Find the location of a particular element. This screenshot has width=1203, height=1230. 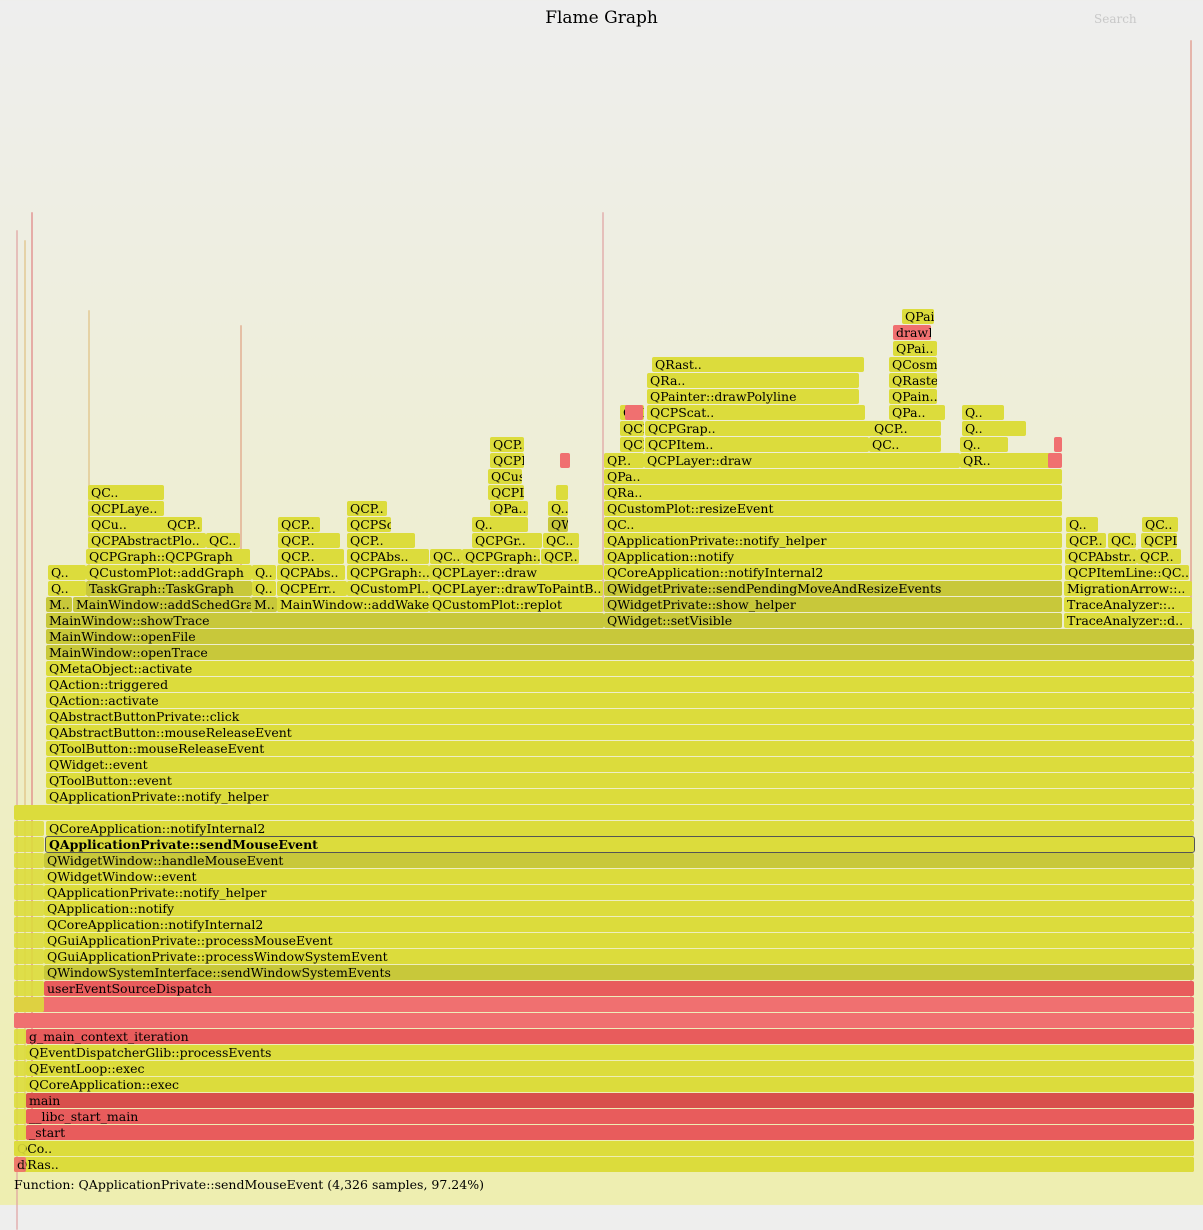

frame-tick is located at coordinates (241, 450).